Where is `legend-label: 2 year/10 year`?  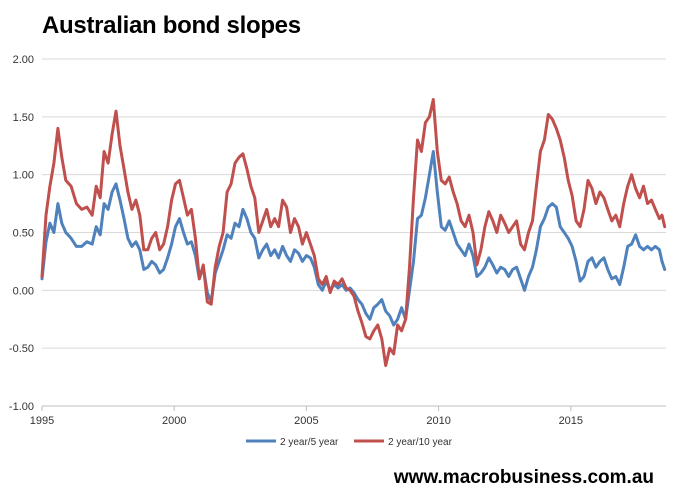 legend-label: 2 year/10 year is located at coordinates (420, 442).